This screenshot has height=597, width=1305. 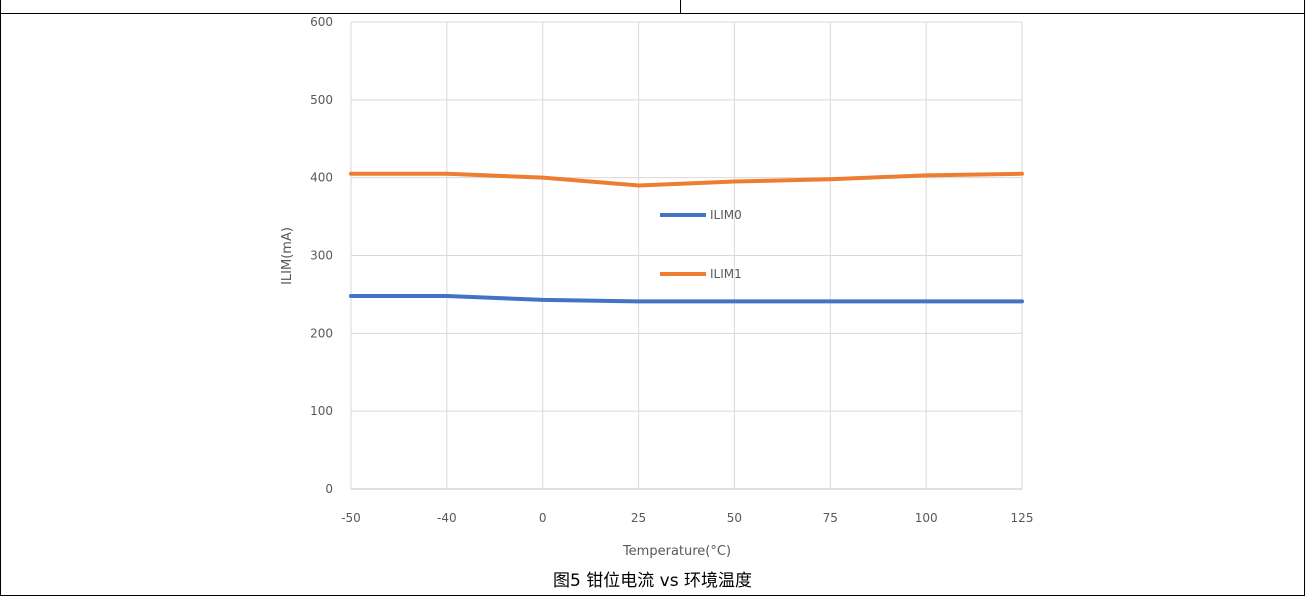 I want to click on legend-label-ilim0: ILIM0, so click(x=726, y=215).